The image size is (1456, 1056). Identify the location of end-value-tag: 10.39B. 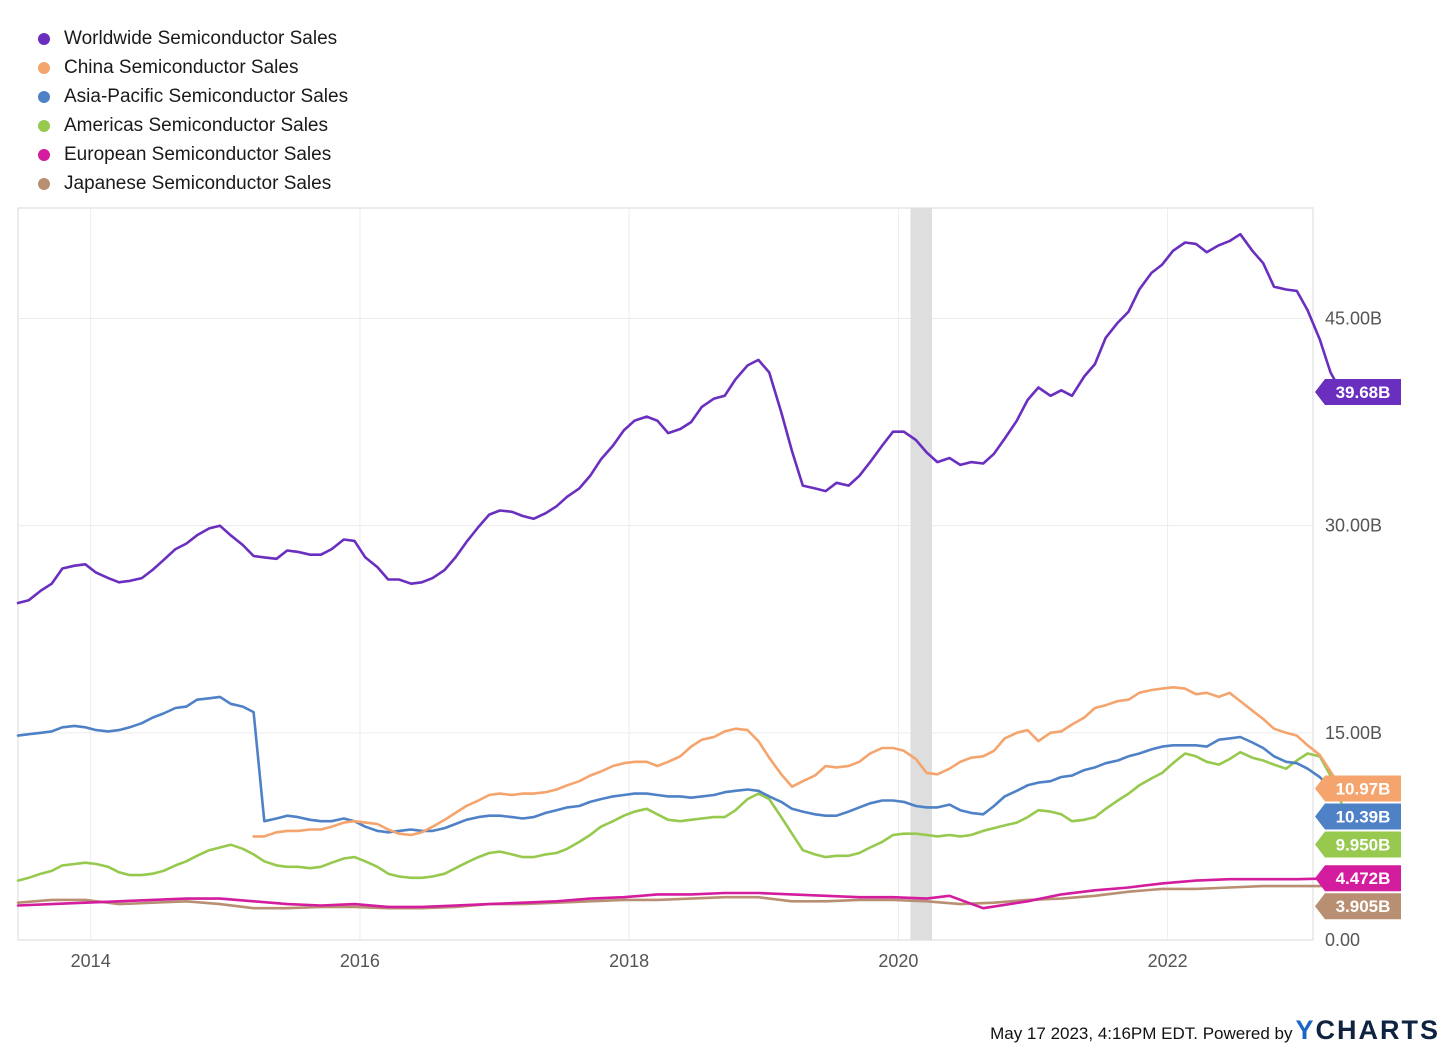
(1358, 816).